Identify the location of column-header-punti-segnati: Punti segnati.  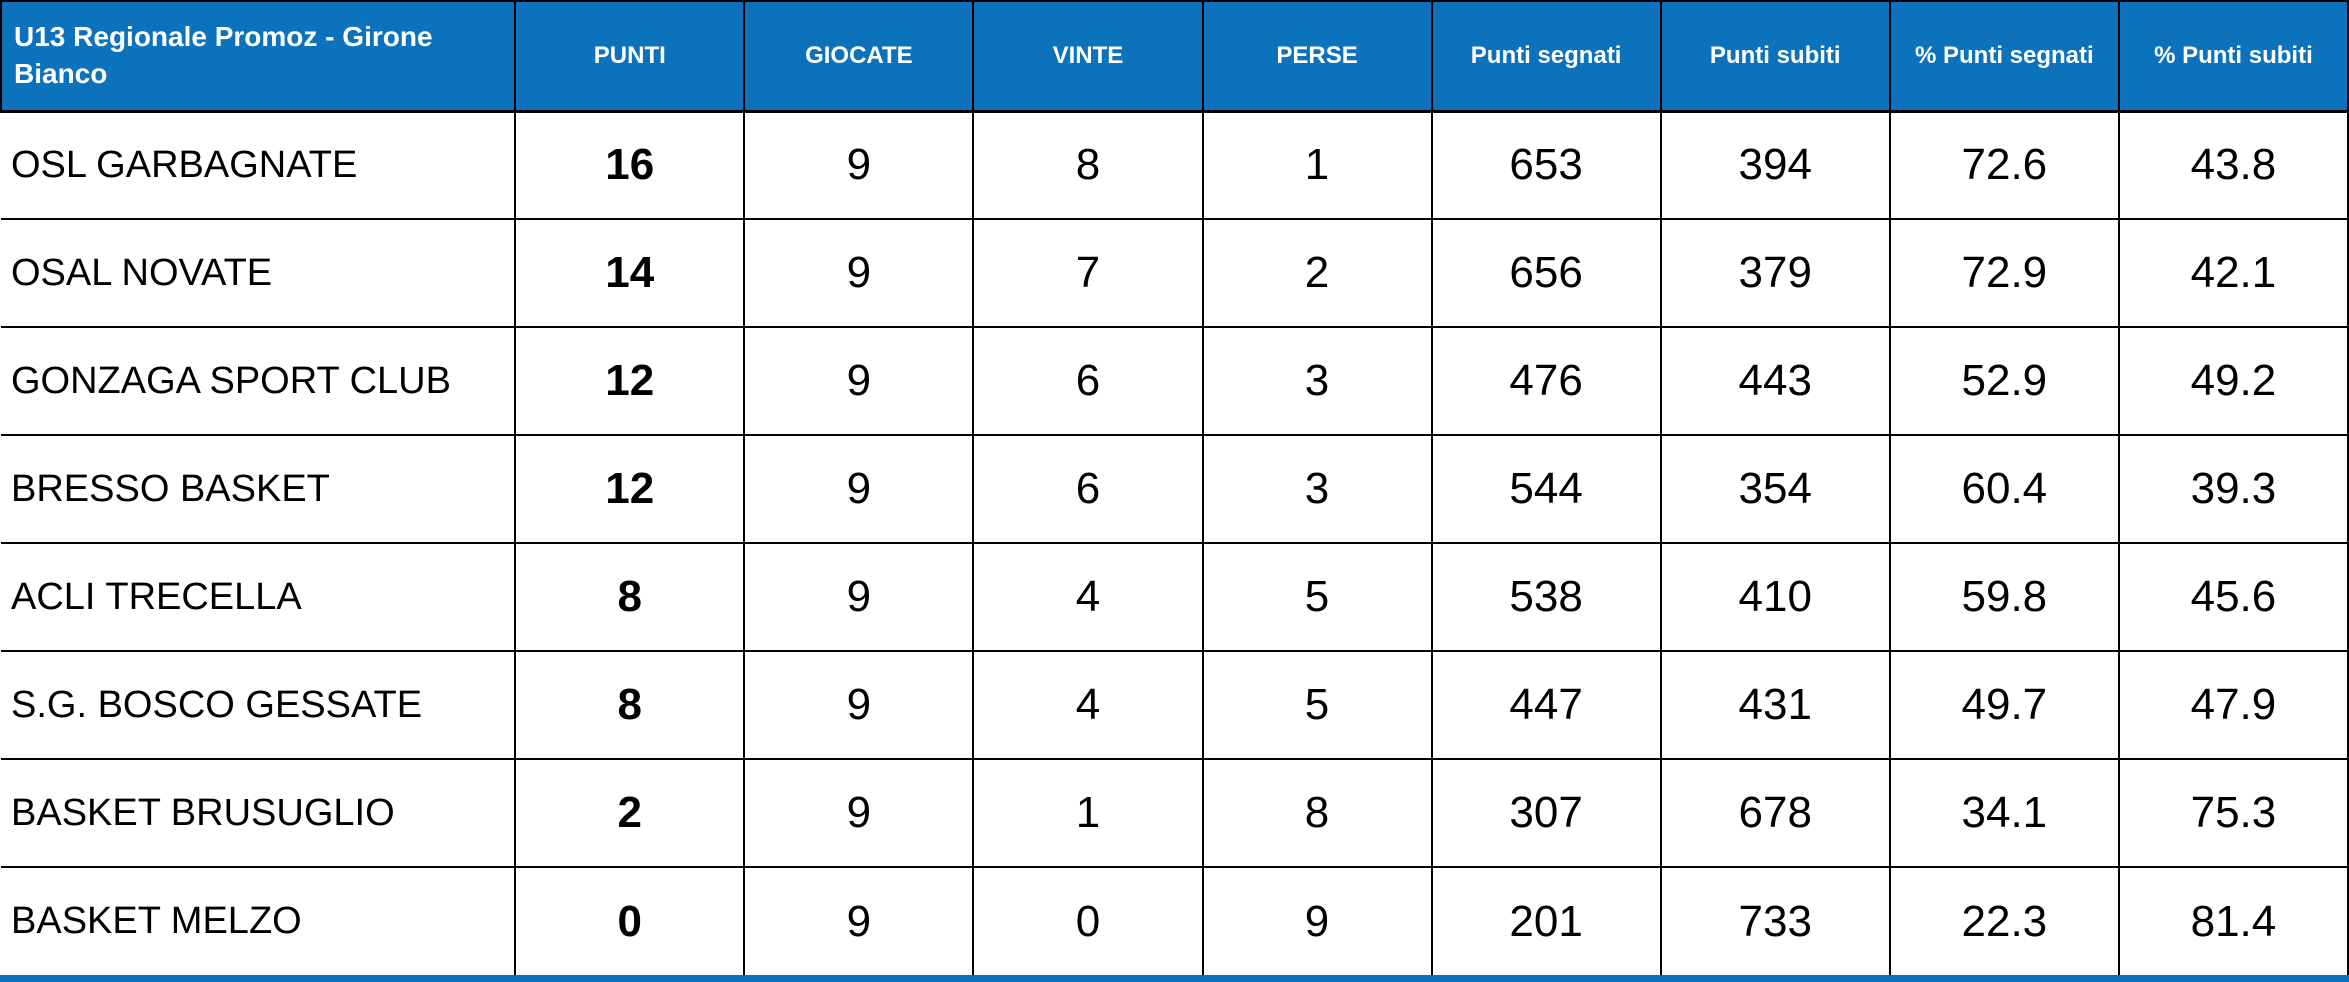
(1546, 56).